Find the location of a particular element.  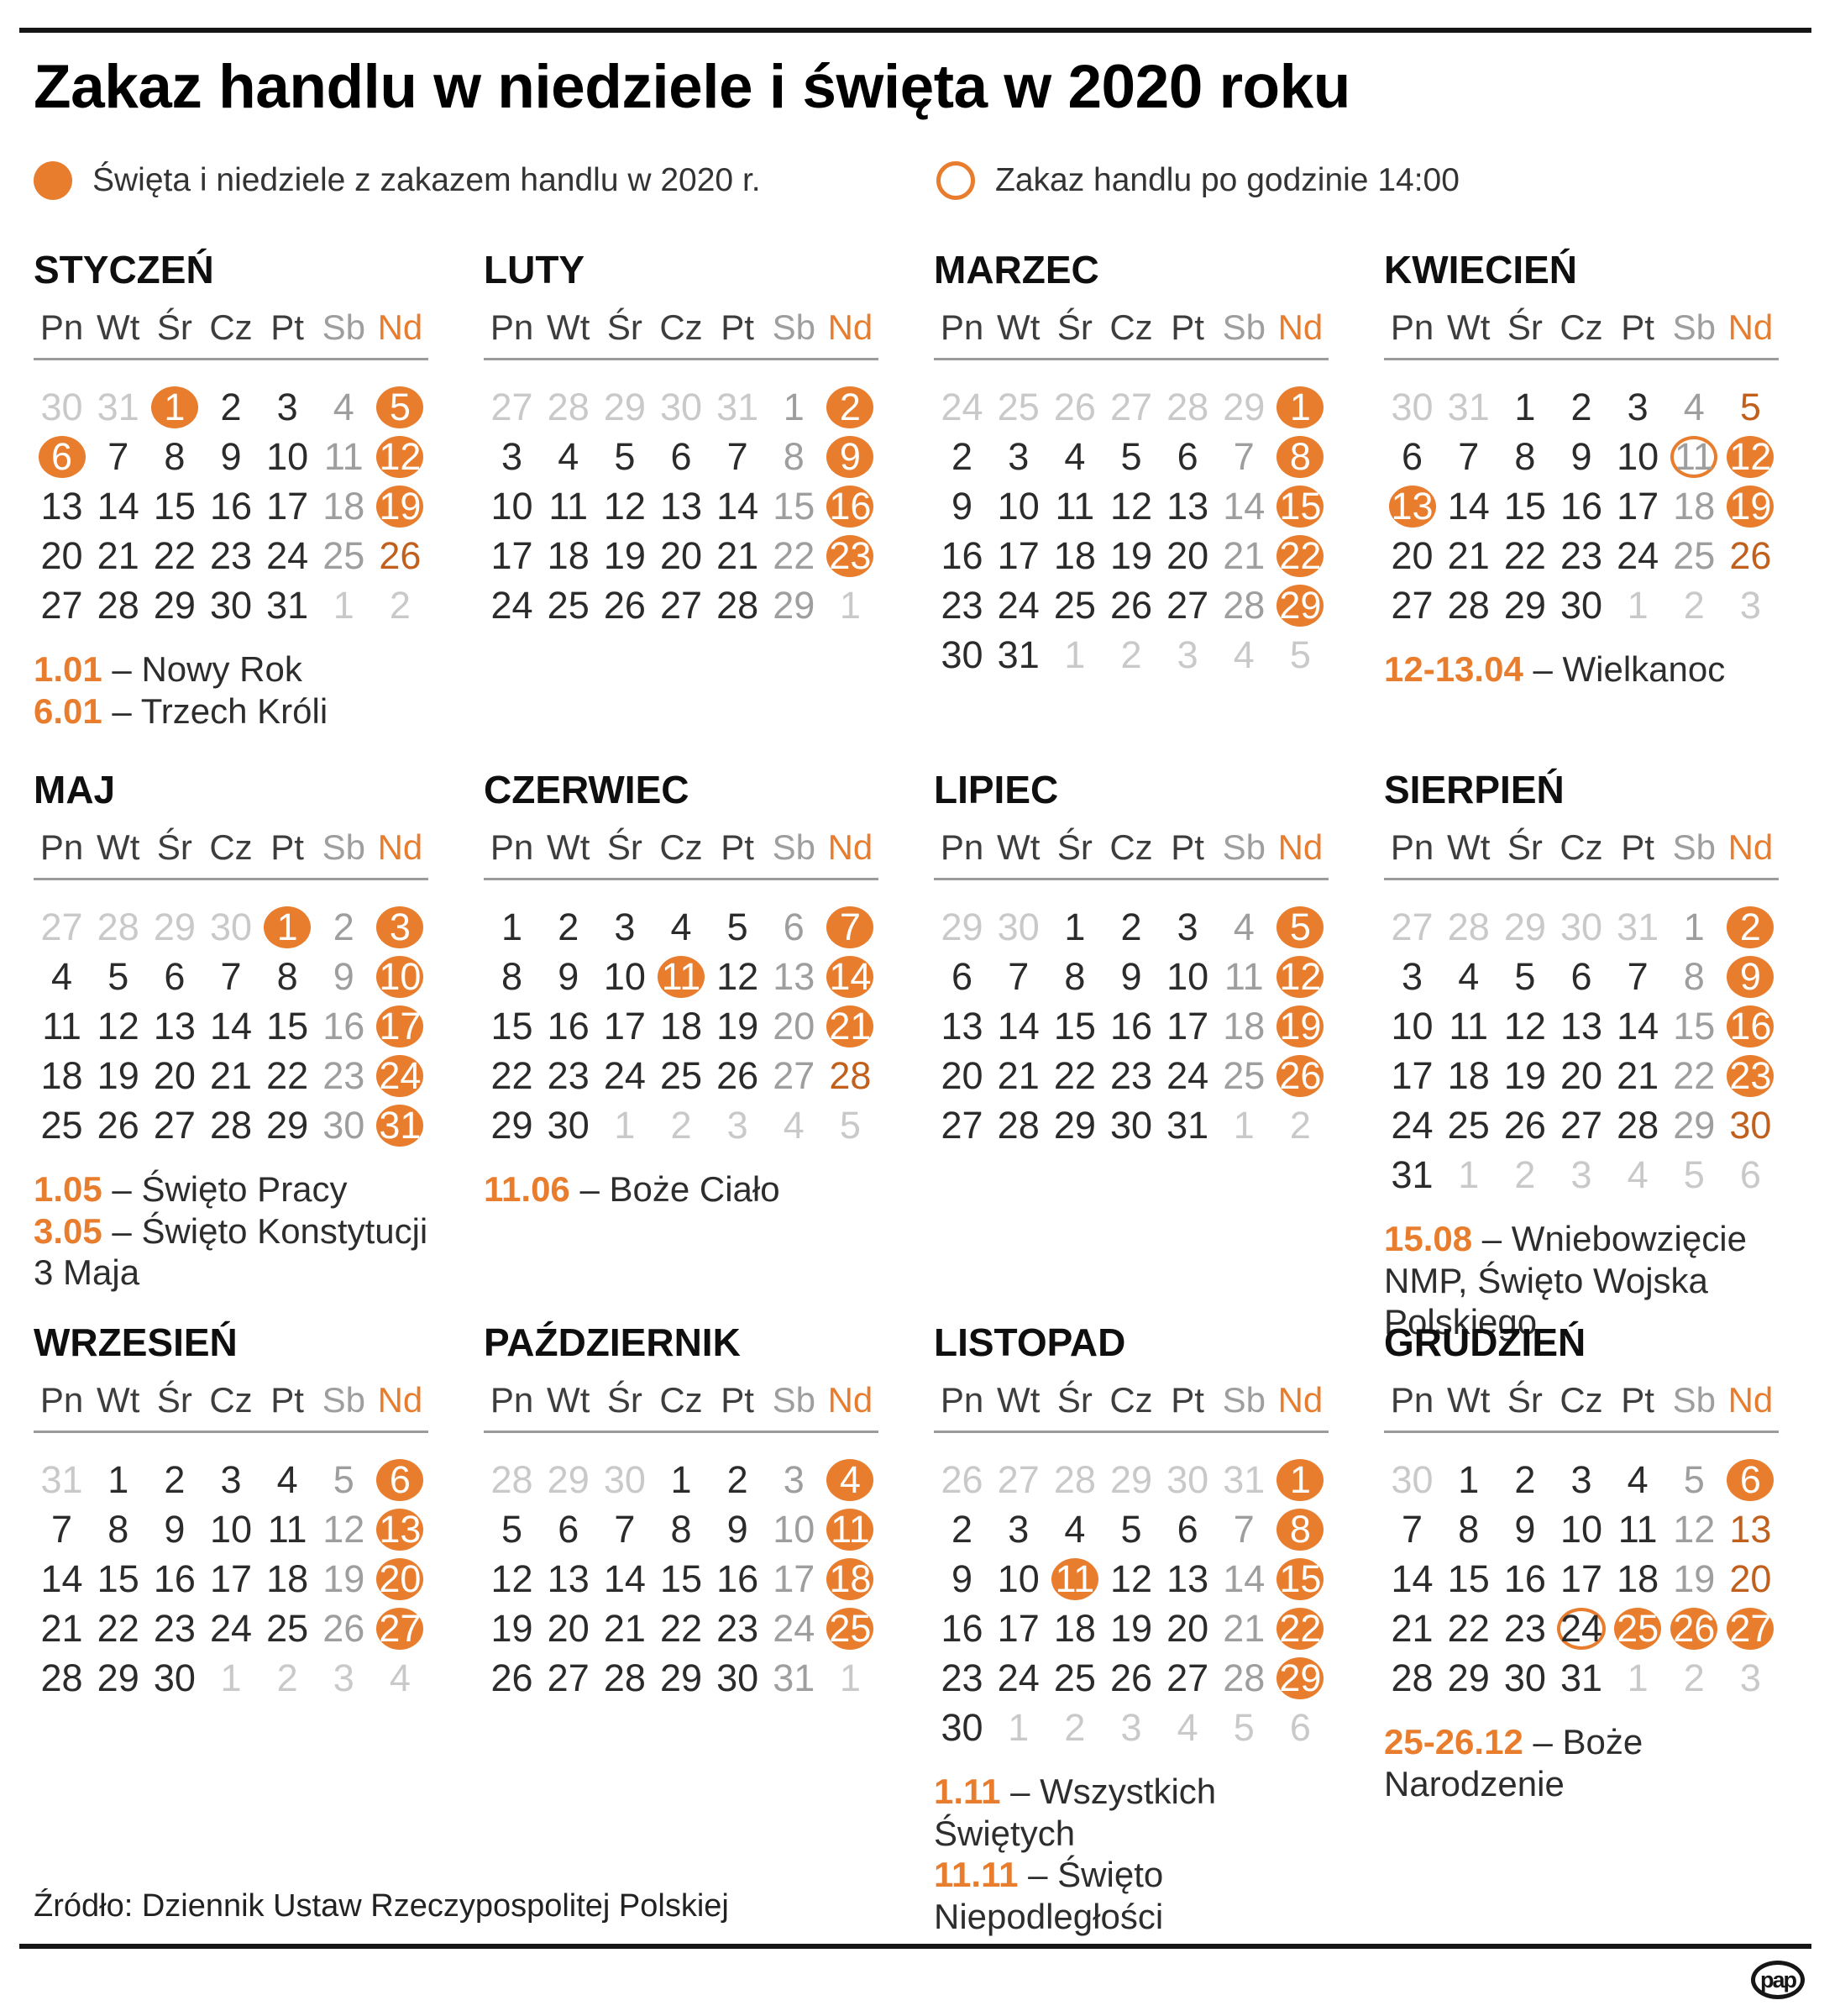

holiday-note: 1.11 – Wszystkich Świętych is located at coordinates (1075, 1812).